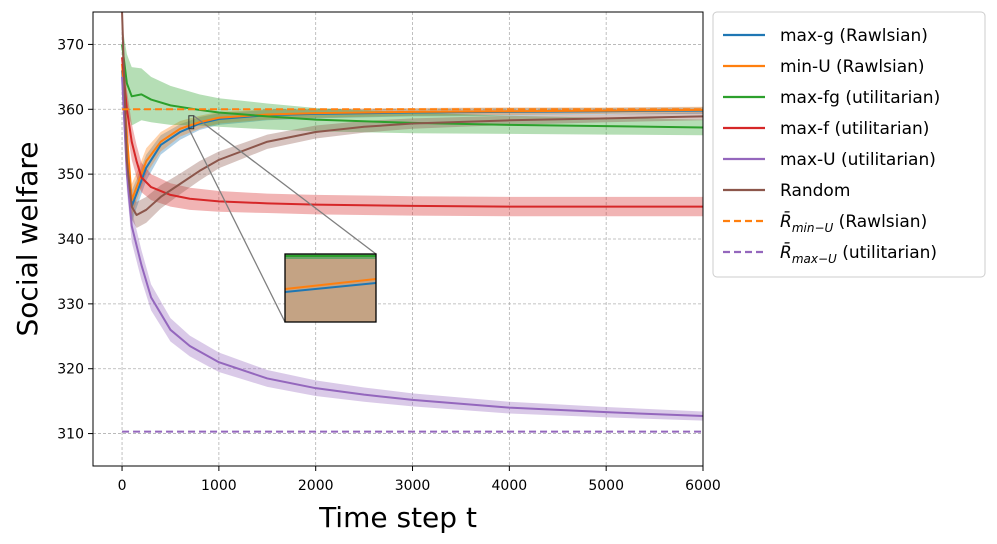  Describe the element at coordinates (70, 305) in the screenshot. I see `y-tick-label: 330` at that location.